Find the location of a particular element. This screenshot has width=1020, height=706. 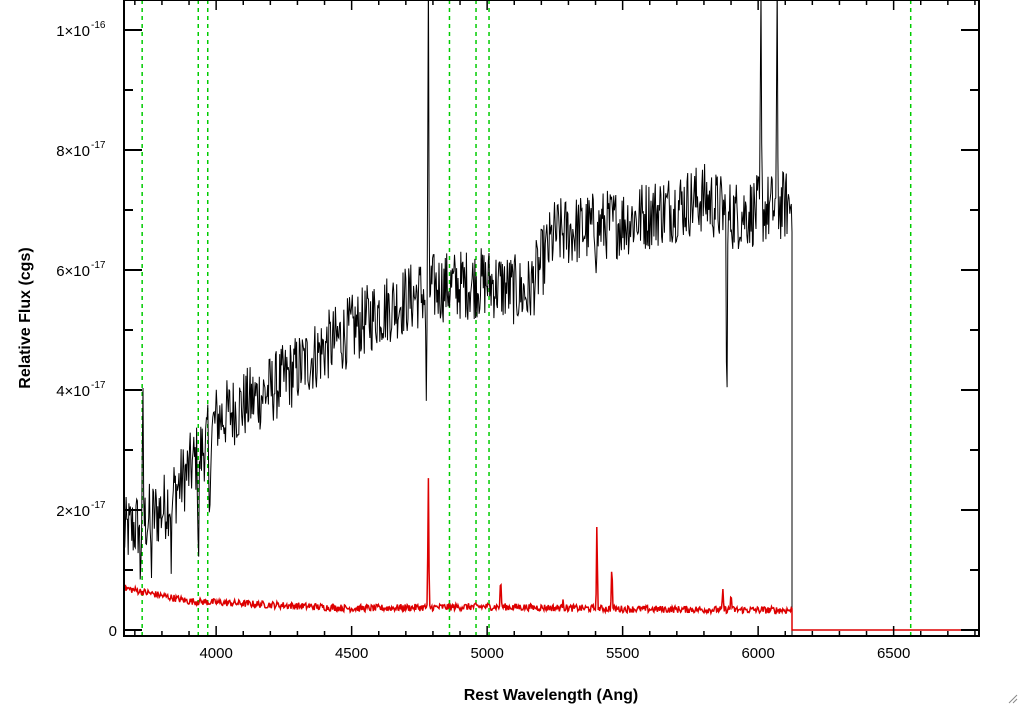

x-tick-label: 4000 is located at coordinates (215, 653).